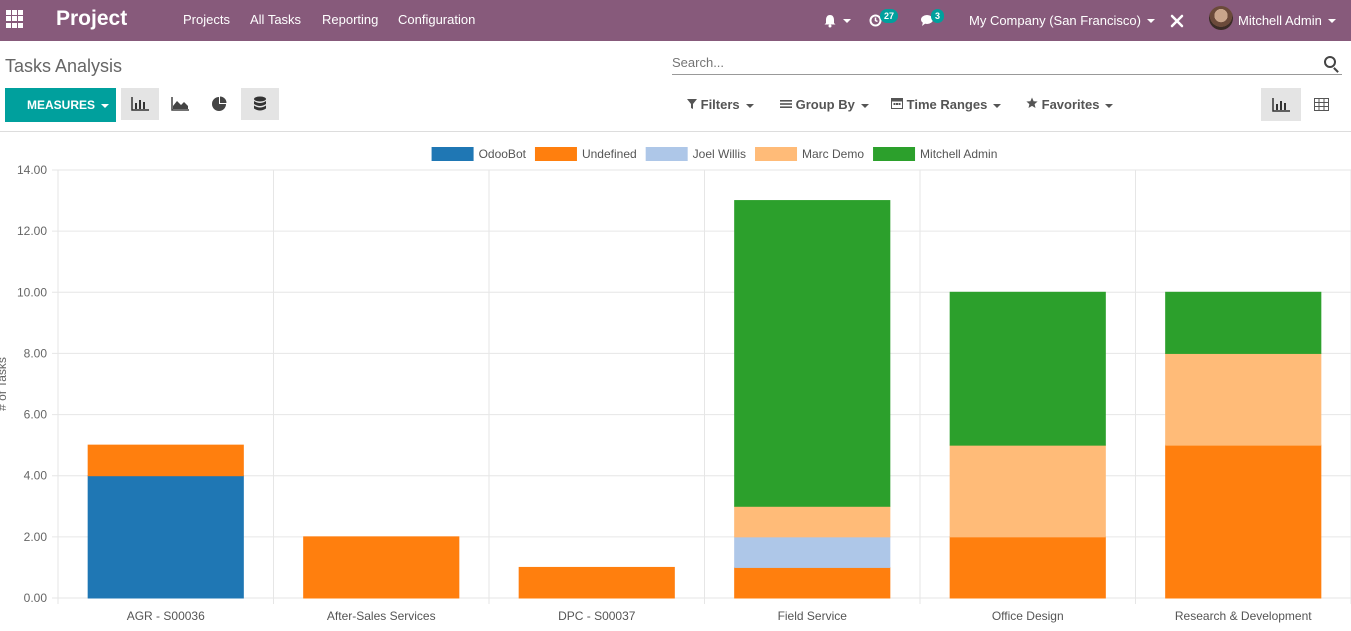 The width and height of the screenshot is (1351, 631). Describe the element at coordinates (219, 104) in the screenshot. I see `pie-chart-mode-button` at that location.